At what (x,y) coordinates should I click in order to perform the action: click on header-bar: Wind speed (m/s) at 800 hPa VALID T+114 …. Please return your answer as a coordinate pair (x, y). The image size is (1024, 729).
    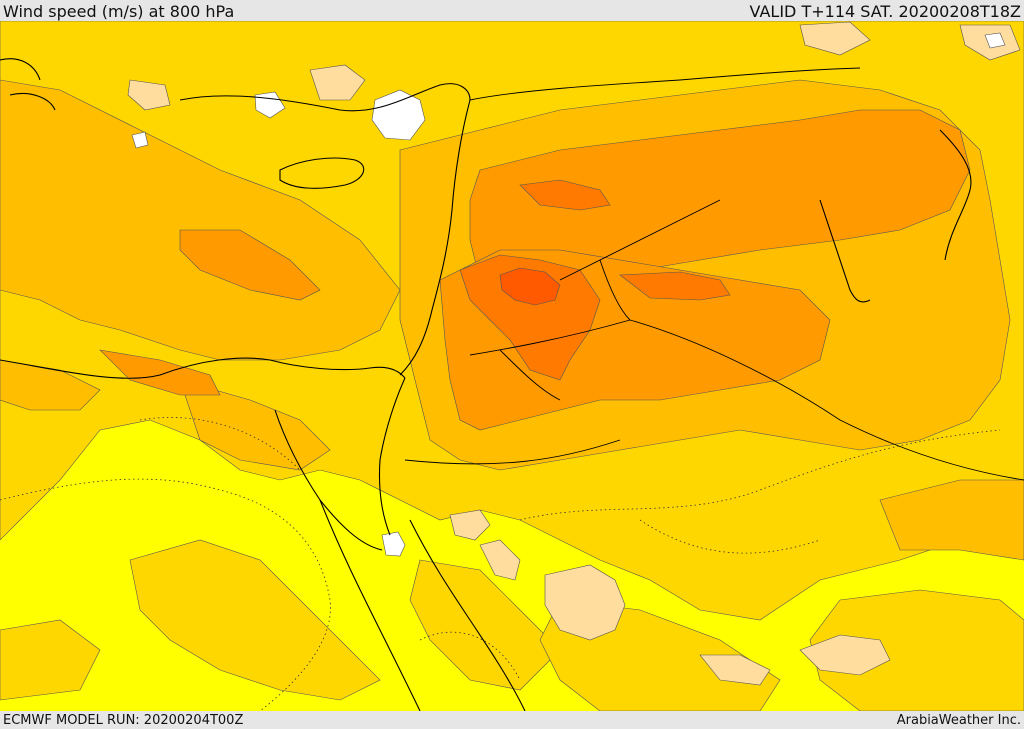
    Looking at the image, I should click on (512, 10).